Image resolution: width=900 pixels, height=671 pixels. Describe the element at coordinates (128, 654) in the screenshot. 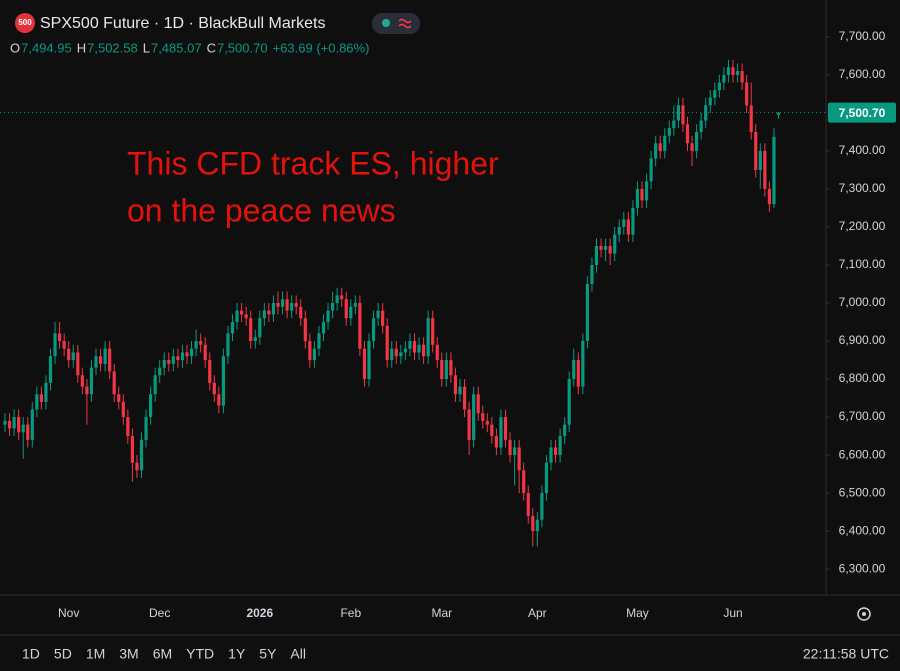

I see `range-button: 3M` at that location.